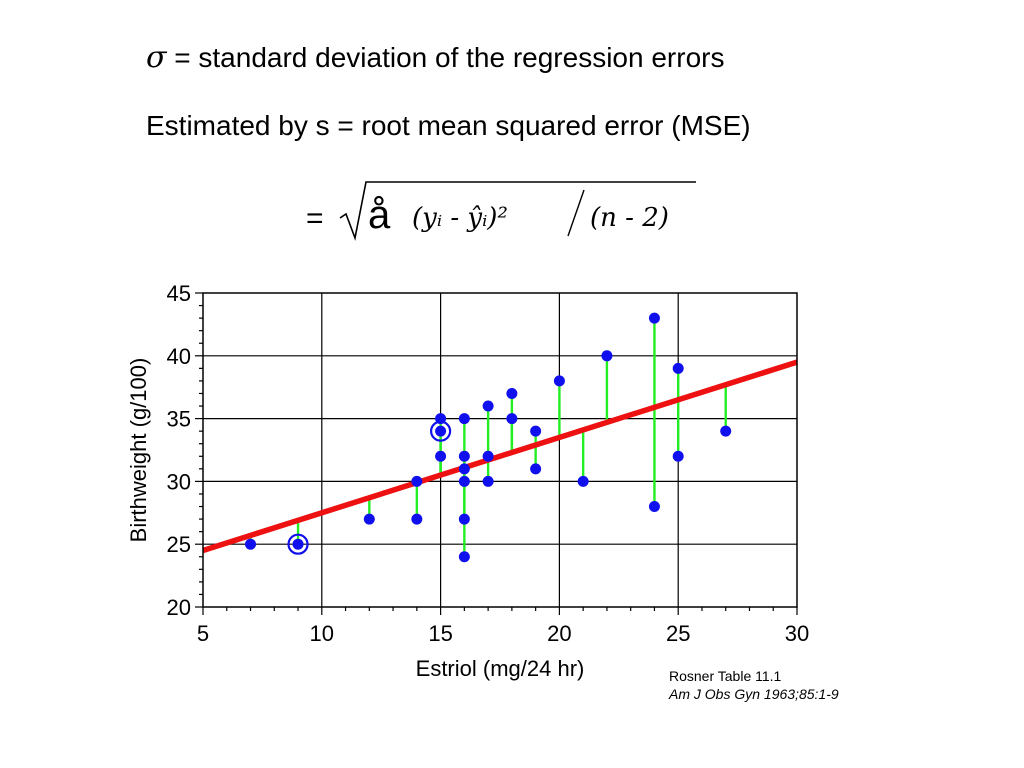  Describe the element at coordinates (576, 213) in the screenshot. I see `fraction-slash` at that location.